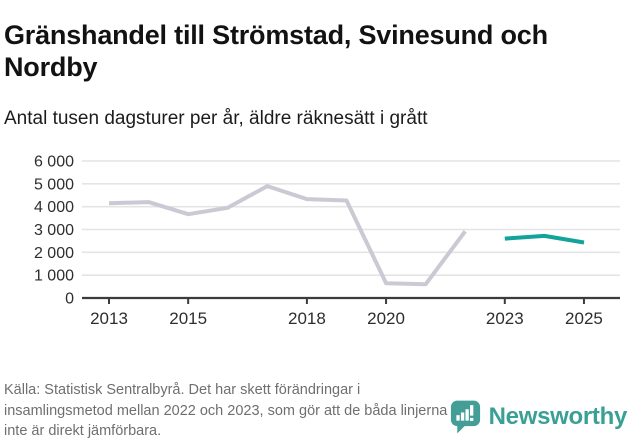 The width and height of the screenshot is (631, 442). I want to click on x-axis-tick-label: 2020, so click(386, 318).